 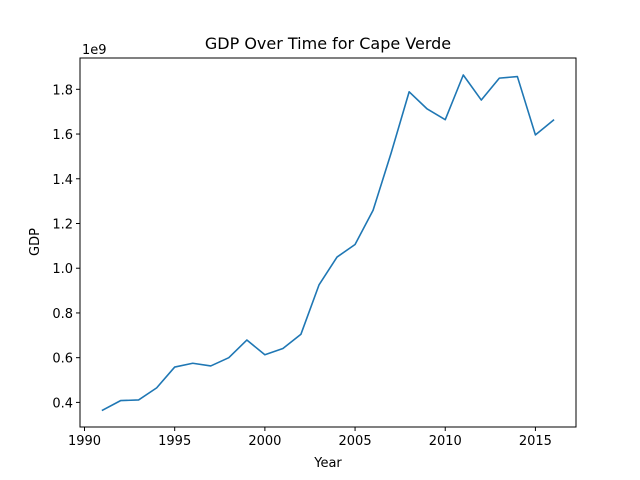 What do you see at coordinates (35, 242) in the screenshot?
I see `y-axis-label: GDP` at bounding box center [35, 242].